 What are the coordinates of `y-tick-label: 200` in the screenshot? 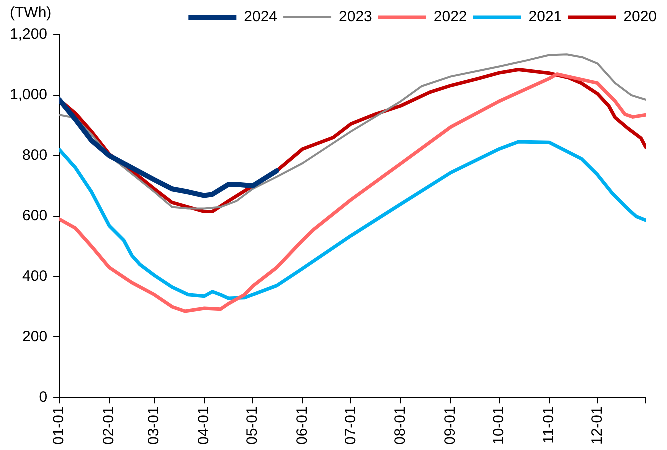 It's located at (35, 337).